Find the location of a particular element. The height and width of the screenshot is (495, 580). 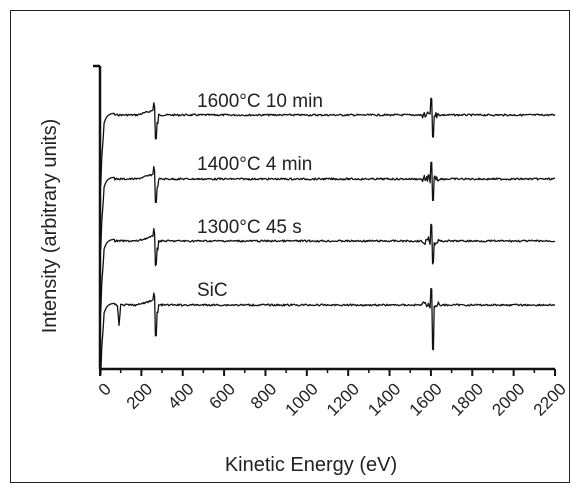

x-tick-label-2200: 2200 is located at coordinates (549, 399).